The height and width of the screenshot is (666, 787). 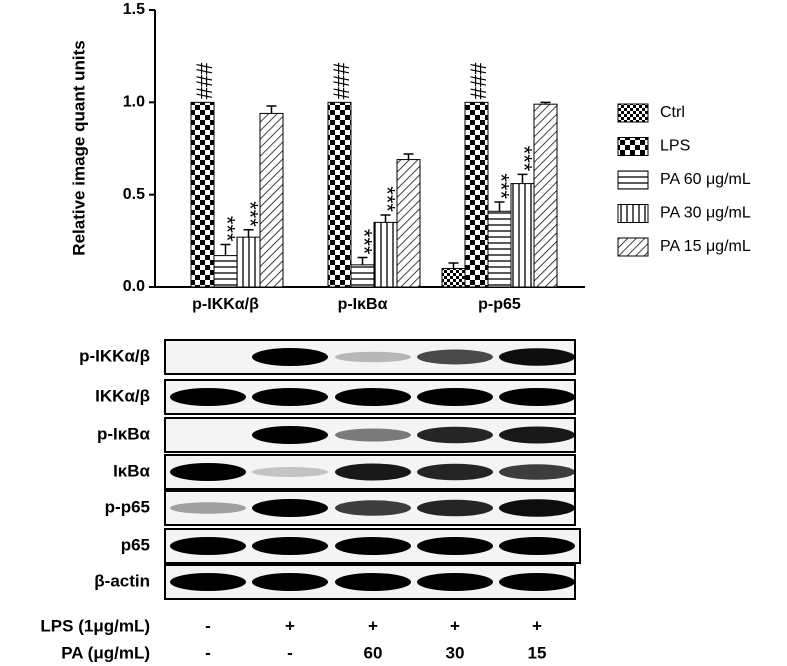 What do you see at coordinates (127, 506) in the screenshot?
I see `blot-row-label: p-p65` at bounding box center [127, 506].